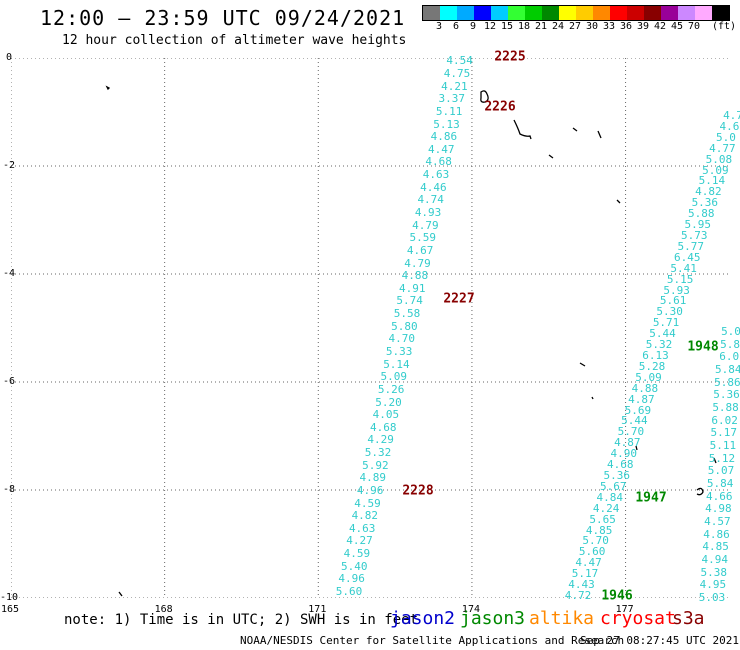 This screenshot has width=740, height=650. Describe the element at coordinates (688, 618) in the screenshot. I see `legend-item-s3a: s3a` at that location.